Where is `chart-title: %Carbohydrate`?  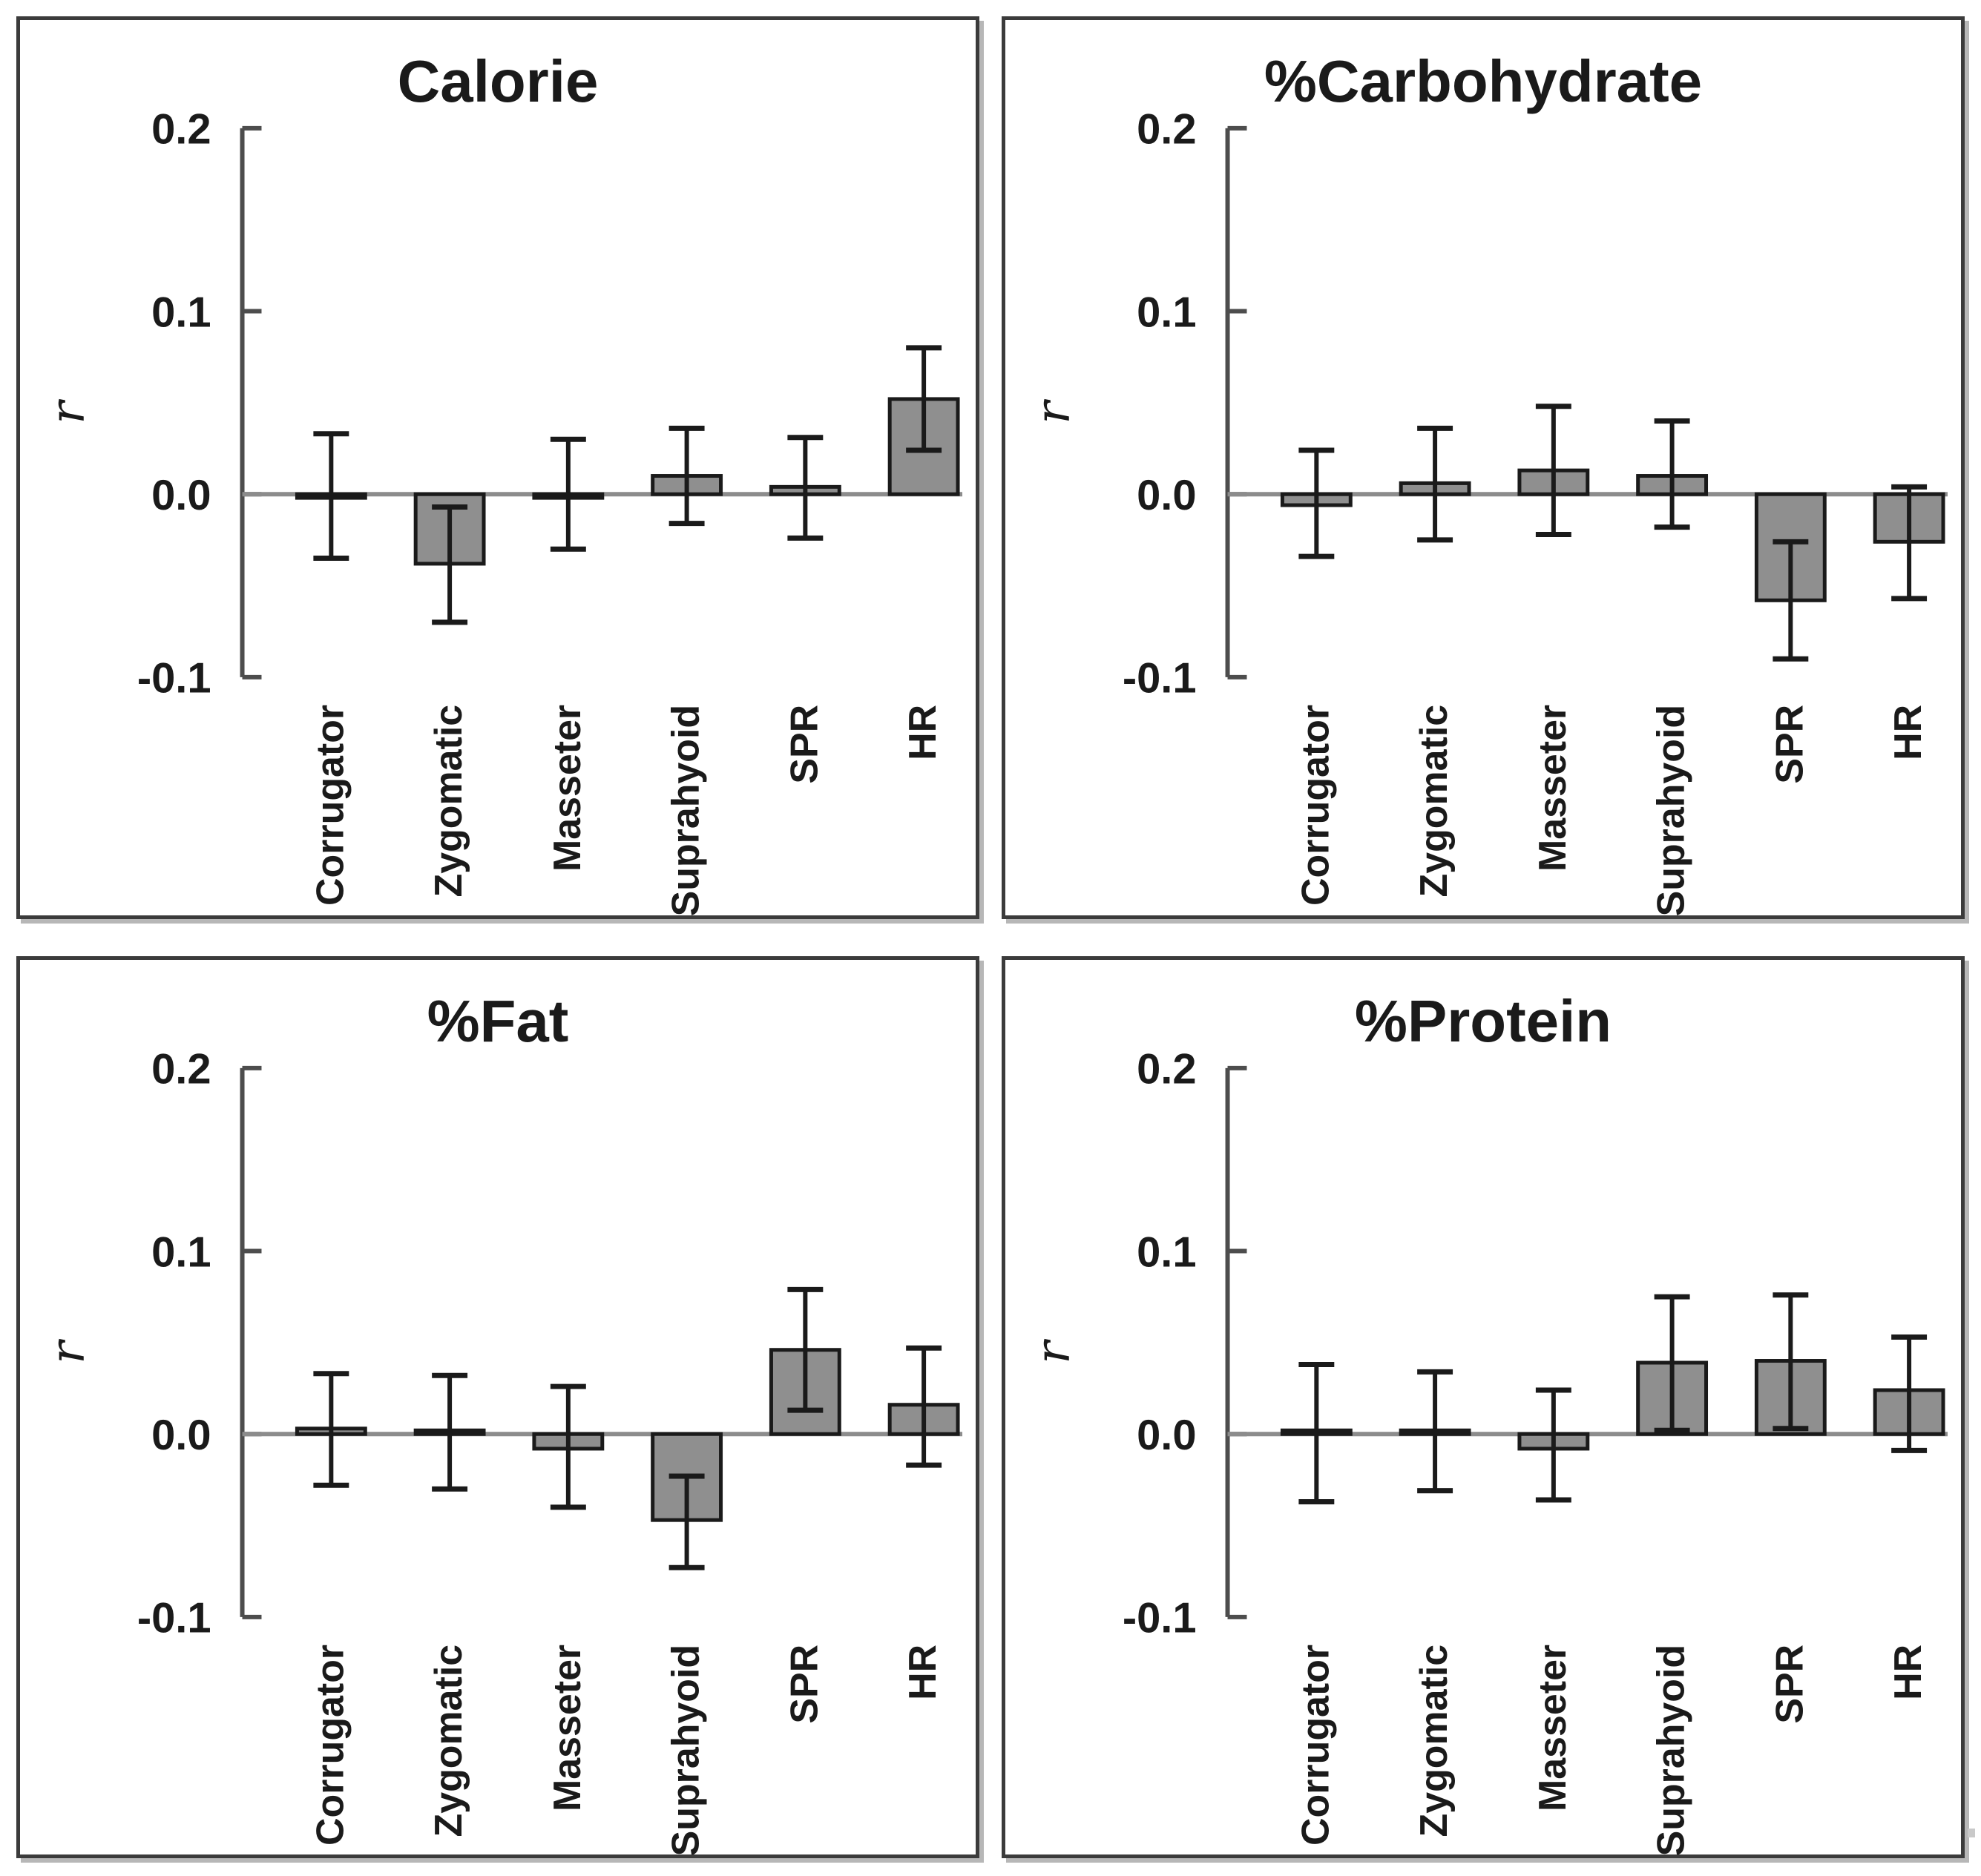 chart-title: %Carbohydrate is located at coordinates (1483, 81).